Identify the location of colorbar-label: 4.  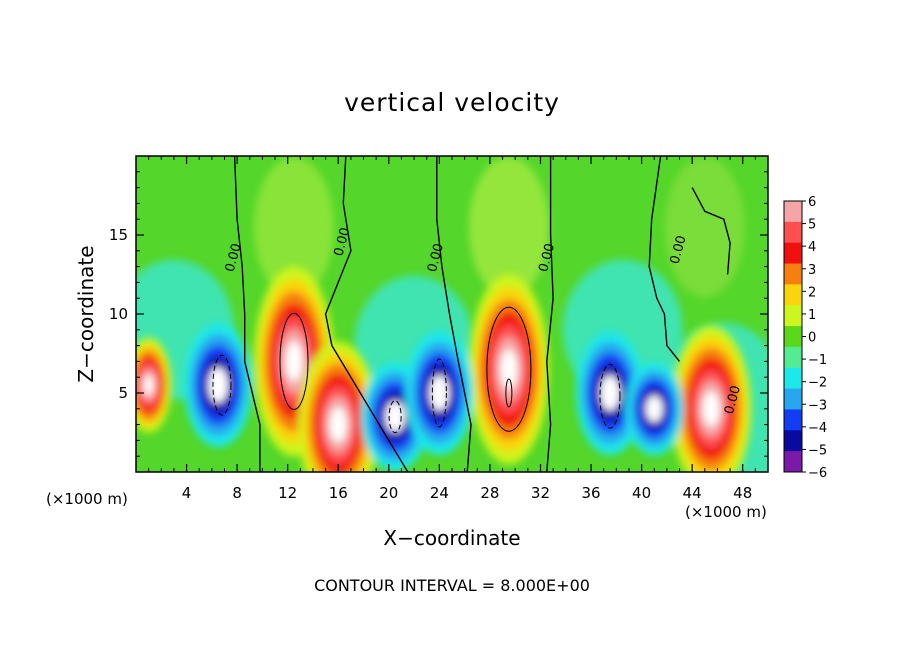
(812, 247).